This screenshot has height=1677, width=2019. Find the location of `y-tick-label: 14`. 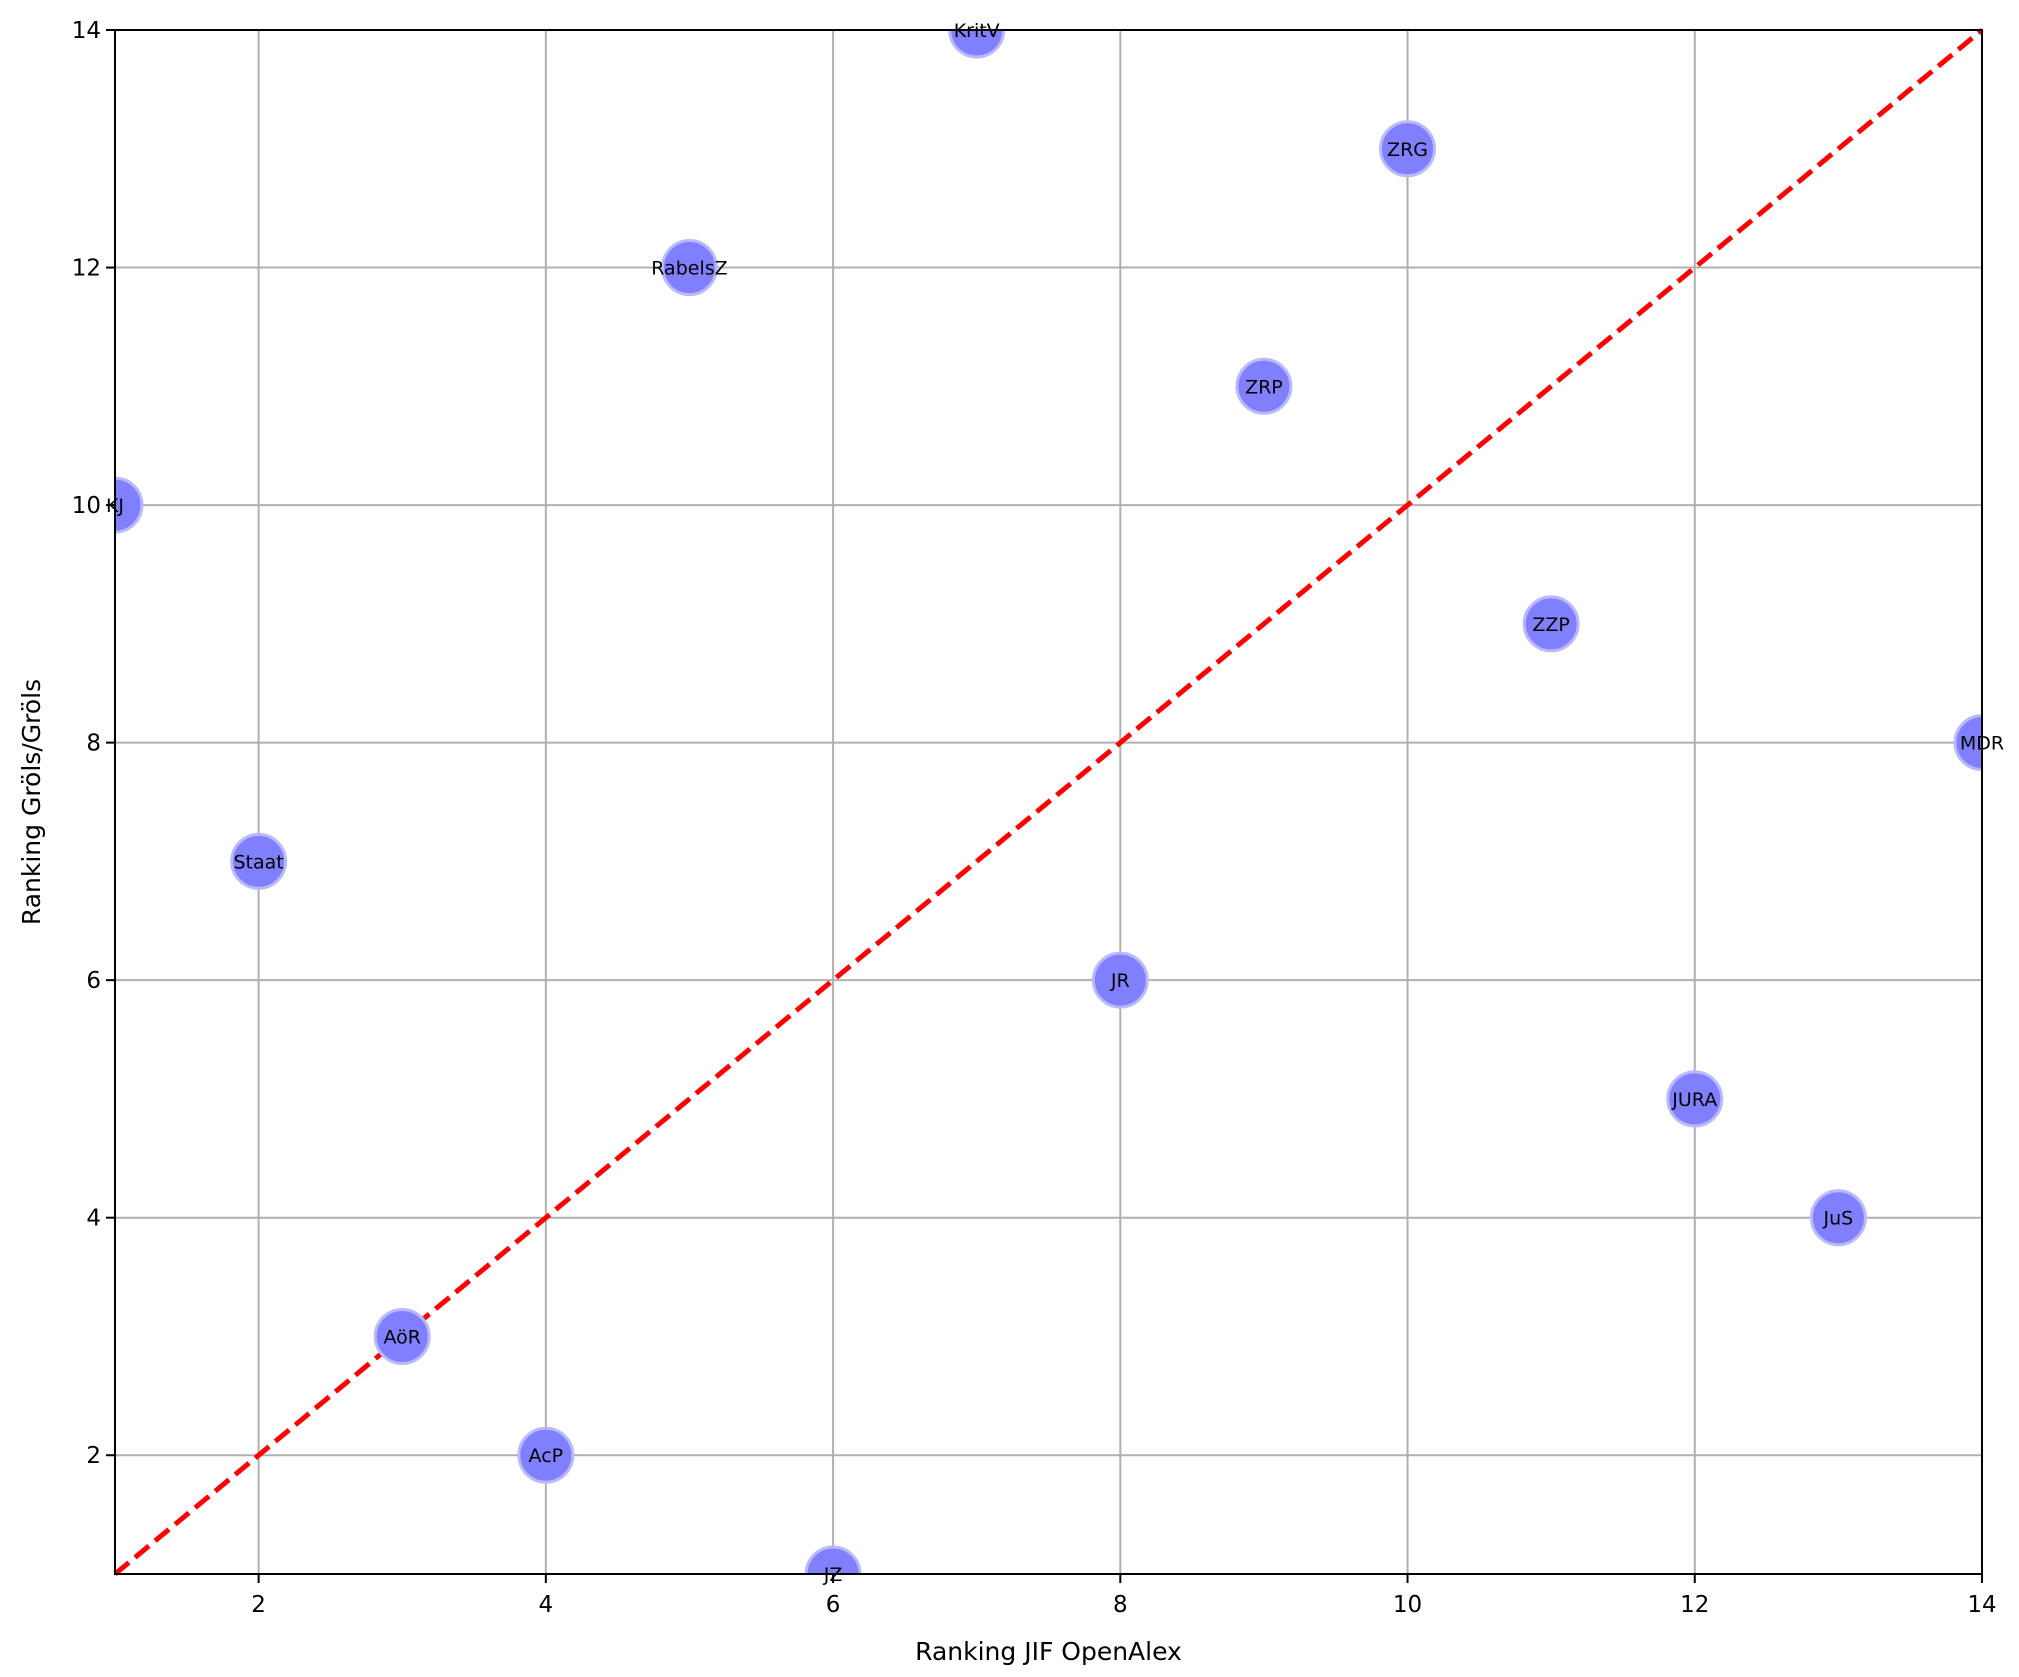

y-tick-label: 14 is located at coordinates (86, 31).